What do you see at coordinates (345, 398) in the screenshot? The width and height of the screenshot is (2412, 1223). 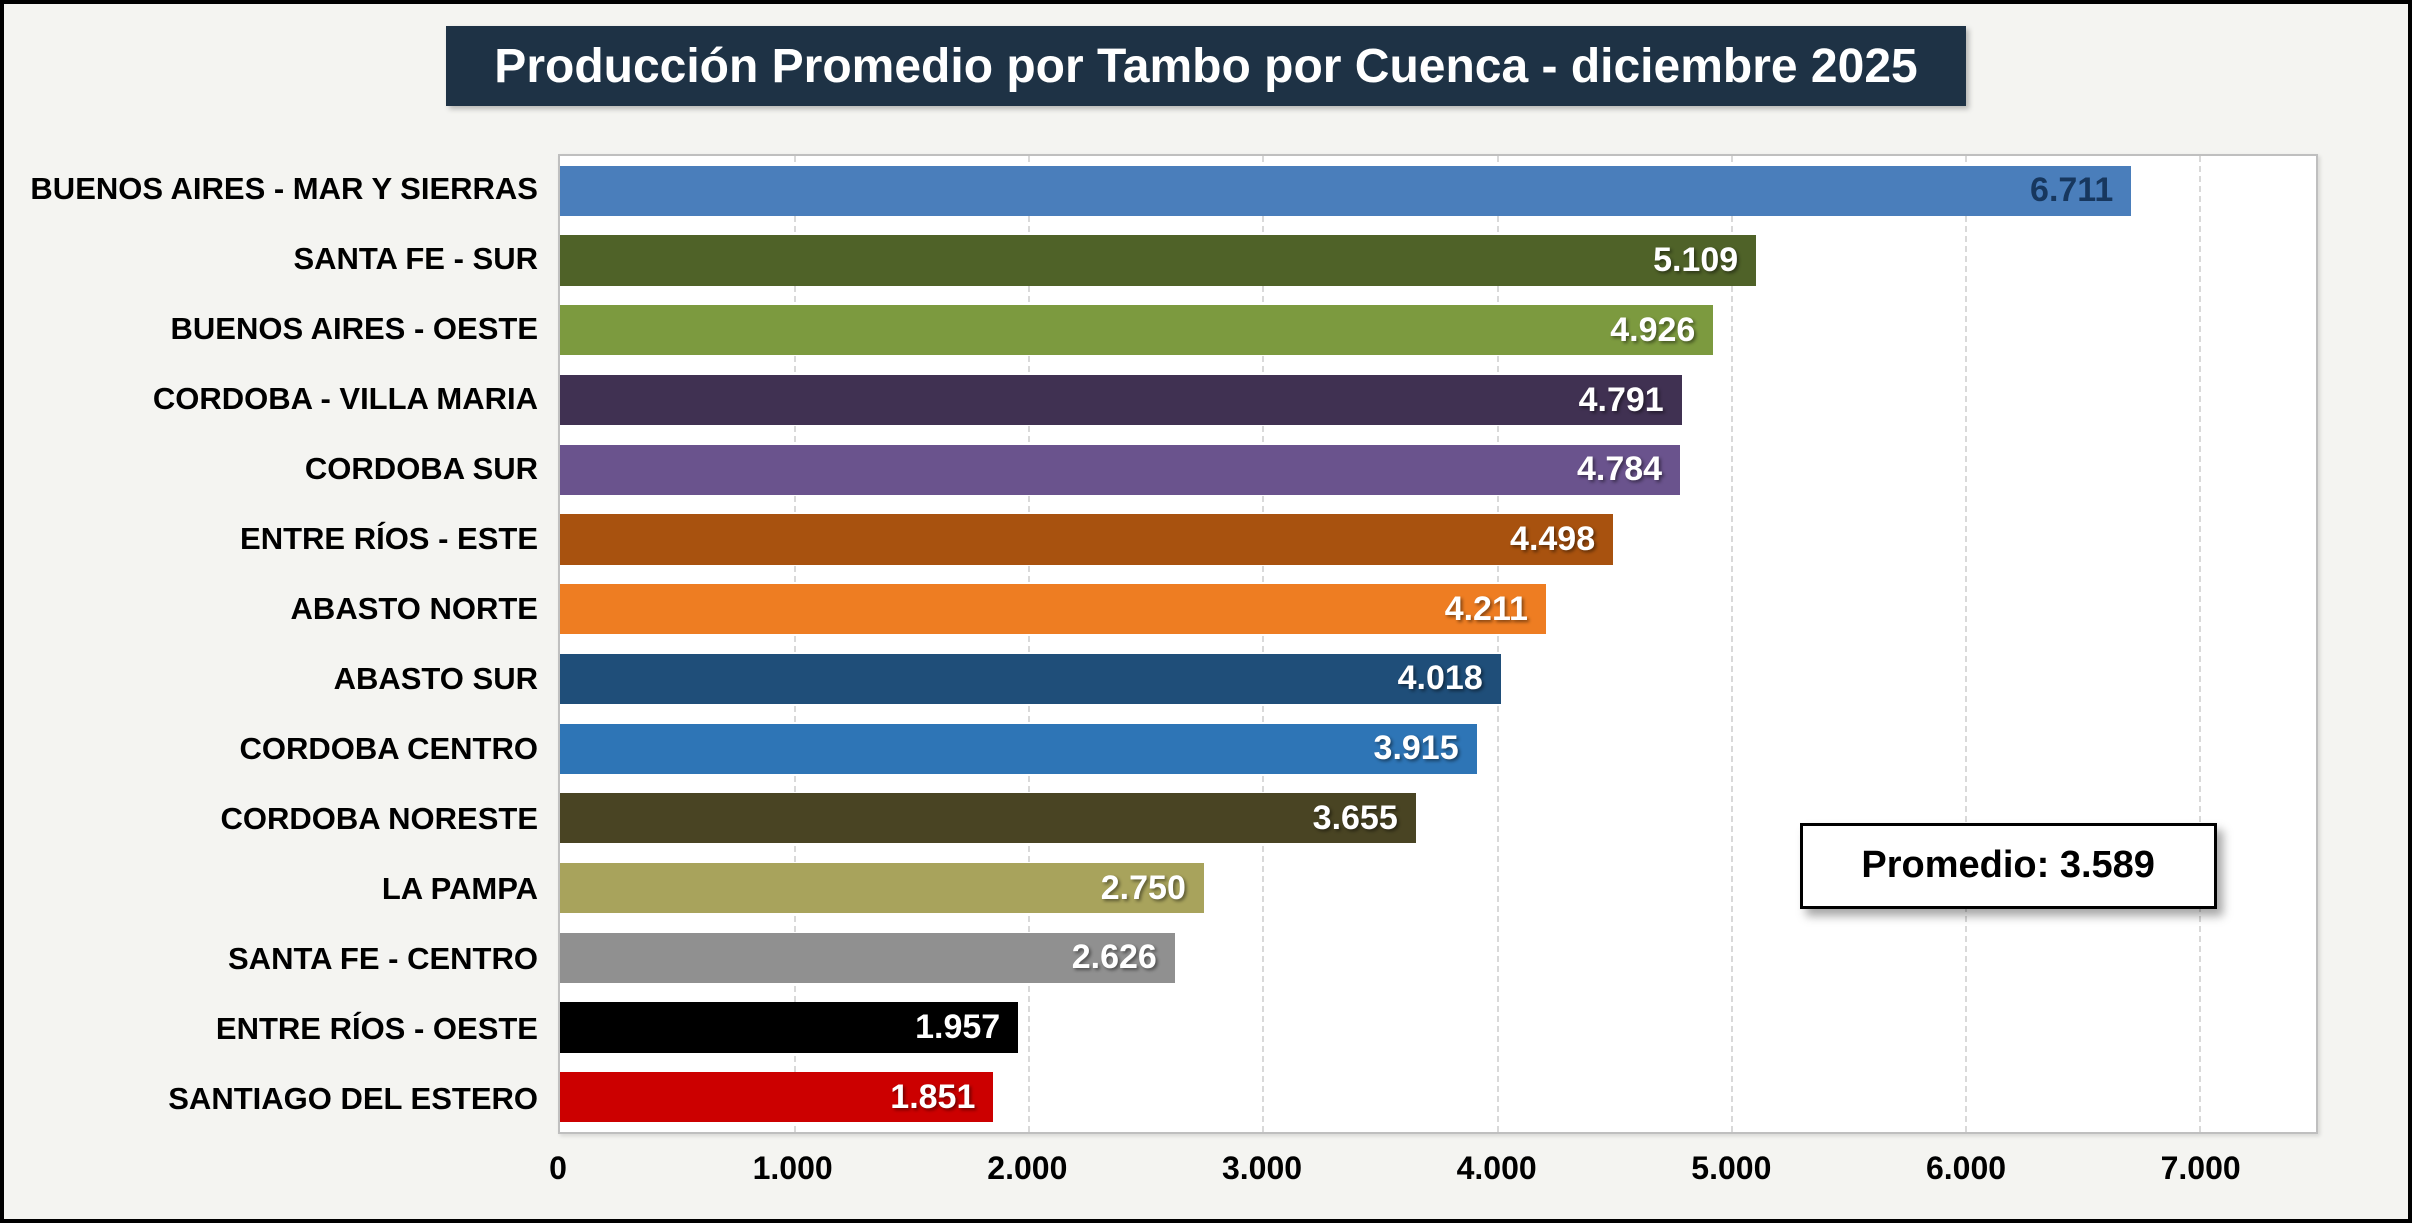 I see `category-label: CORDOBA - VILLA MARIA` at bounding box center [345, 398].